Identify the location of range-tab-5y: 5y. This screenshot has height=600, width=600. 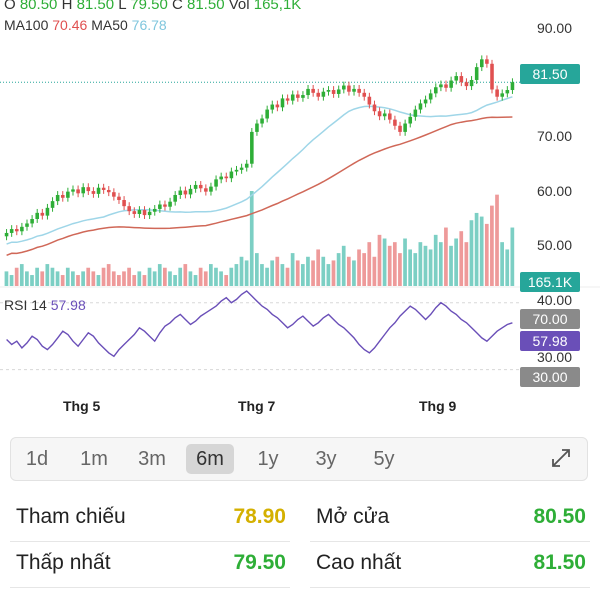
(384, 459).